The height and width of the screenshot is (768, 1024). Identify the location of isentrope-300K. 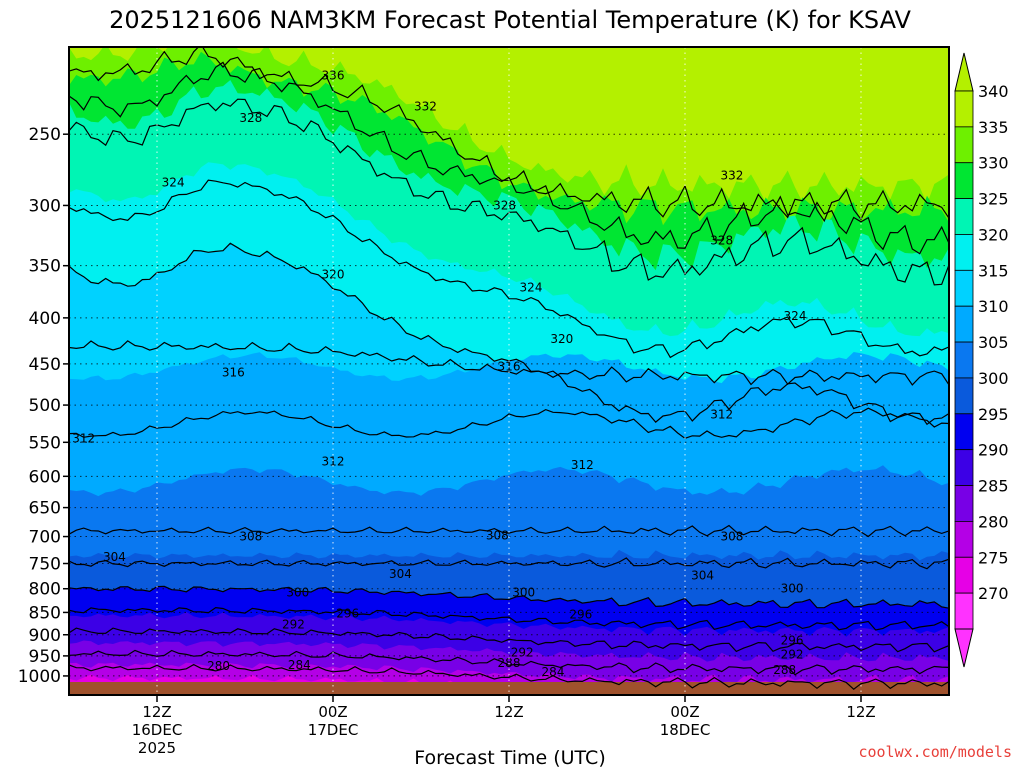
(509, 597).